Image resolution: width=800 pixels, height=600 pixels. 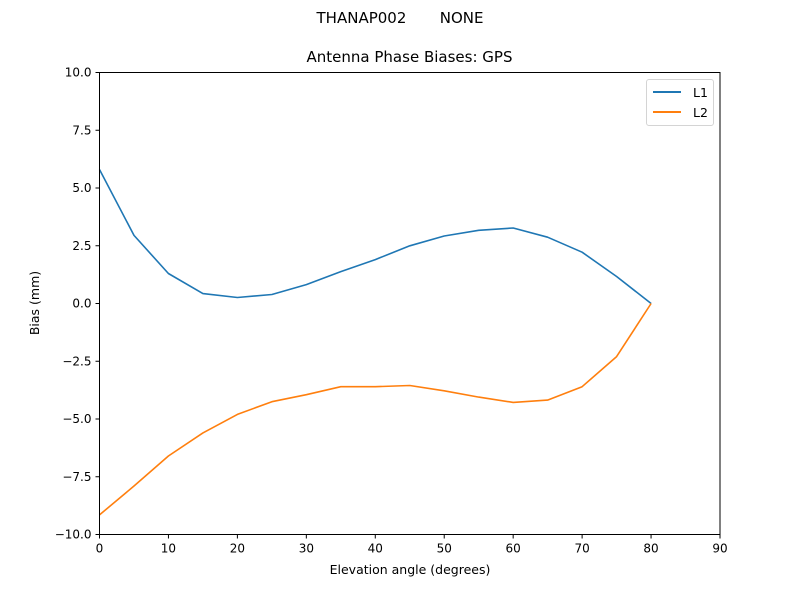 I want to click on y-tick-label: 10.0, so click(x=78, y=73).